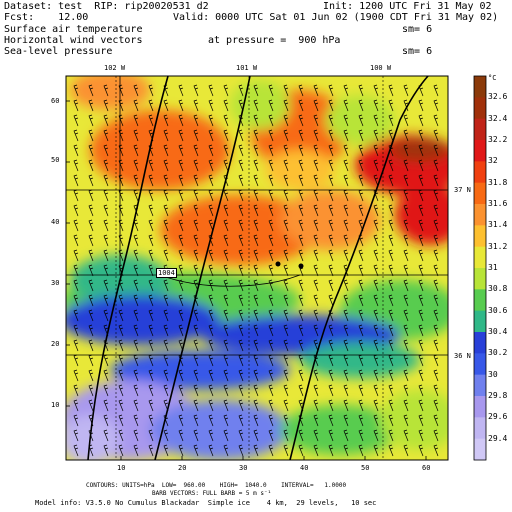  I want to click on x-tick-label: 40, so click(304, 468).